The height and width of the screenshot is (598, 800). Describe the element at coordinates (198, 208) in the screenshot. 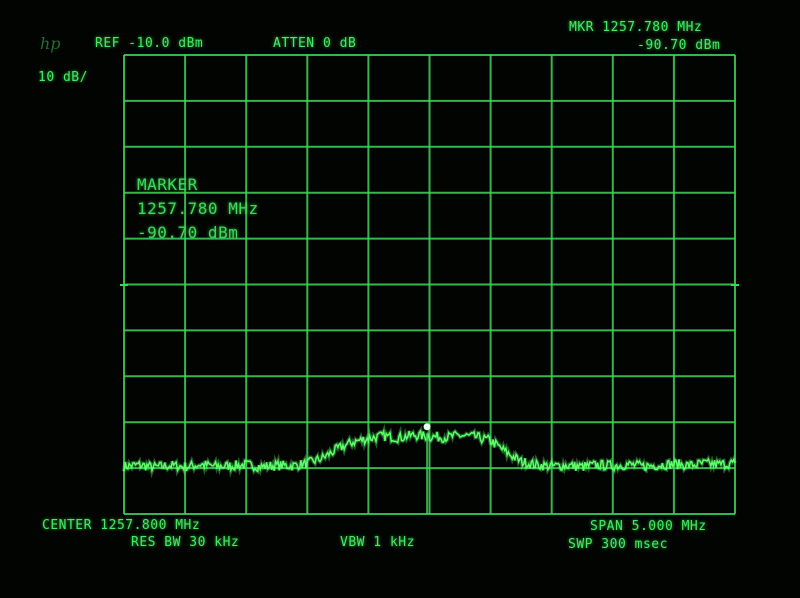

I see `marker-box-frequency: 1257.780 MHz` at that location.